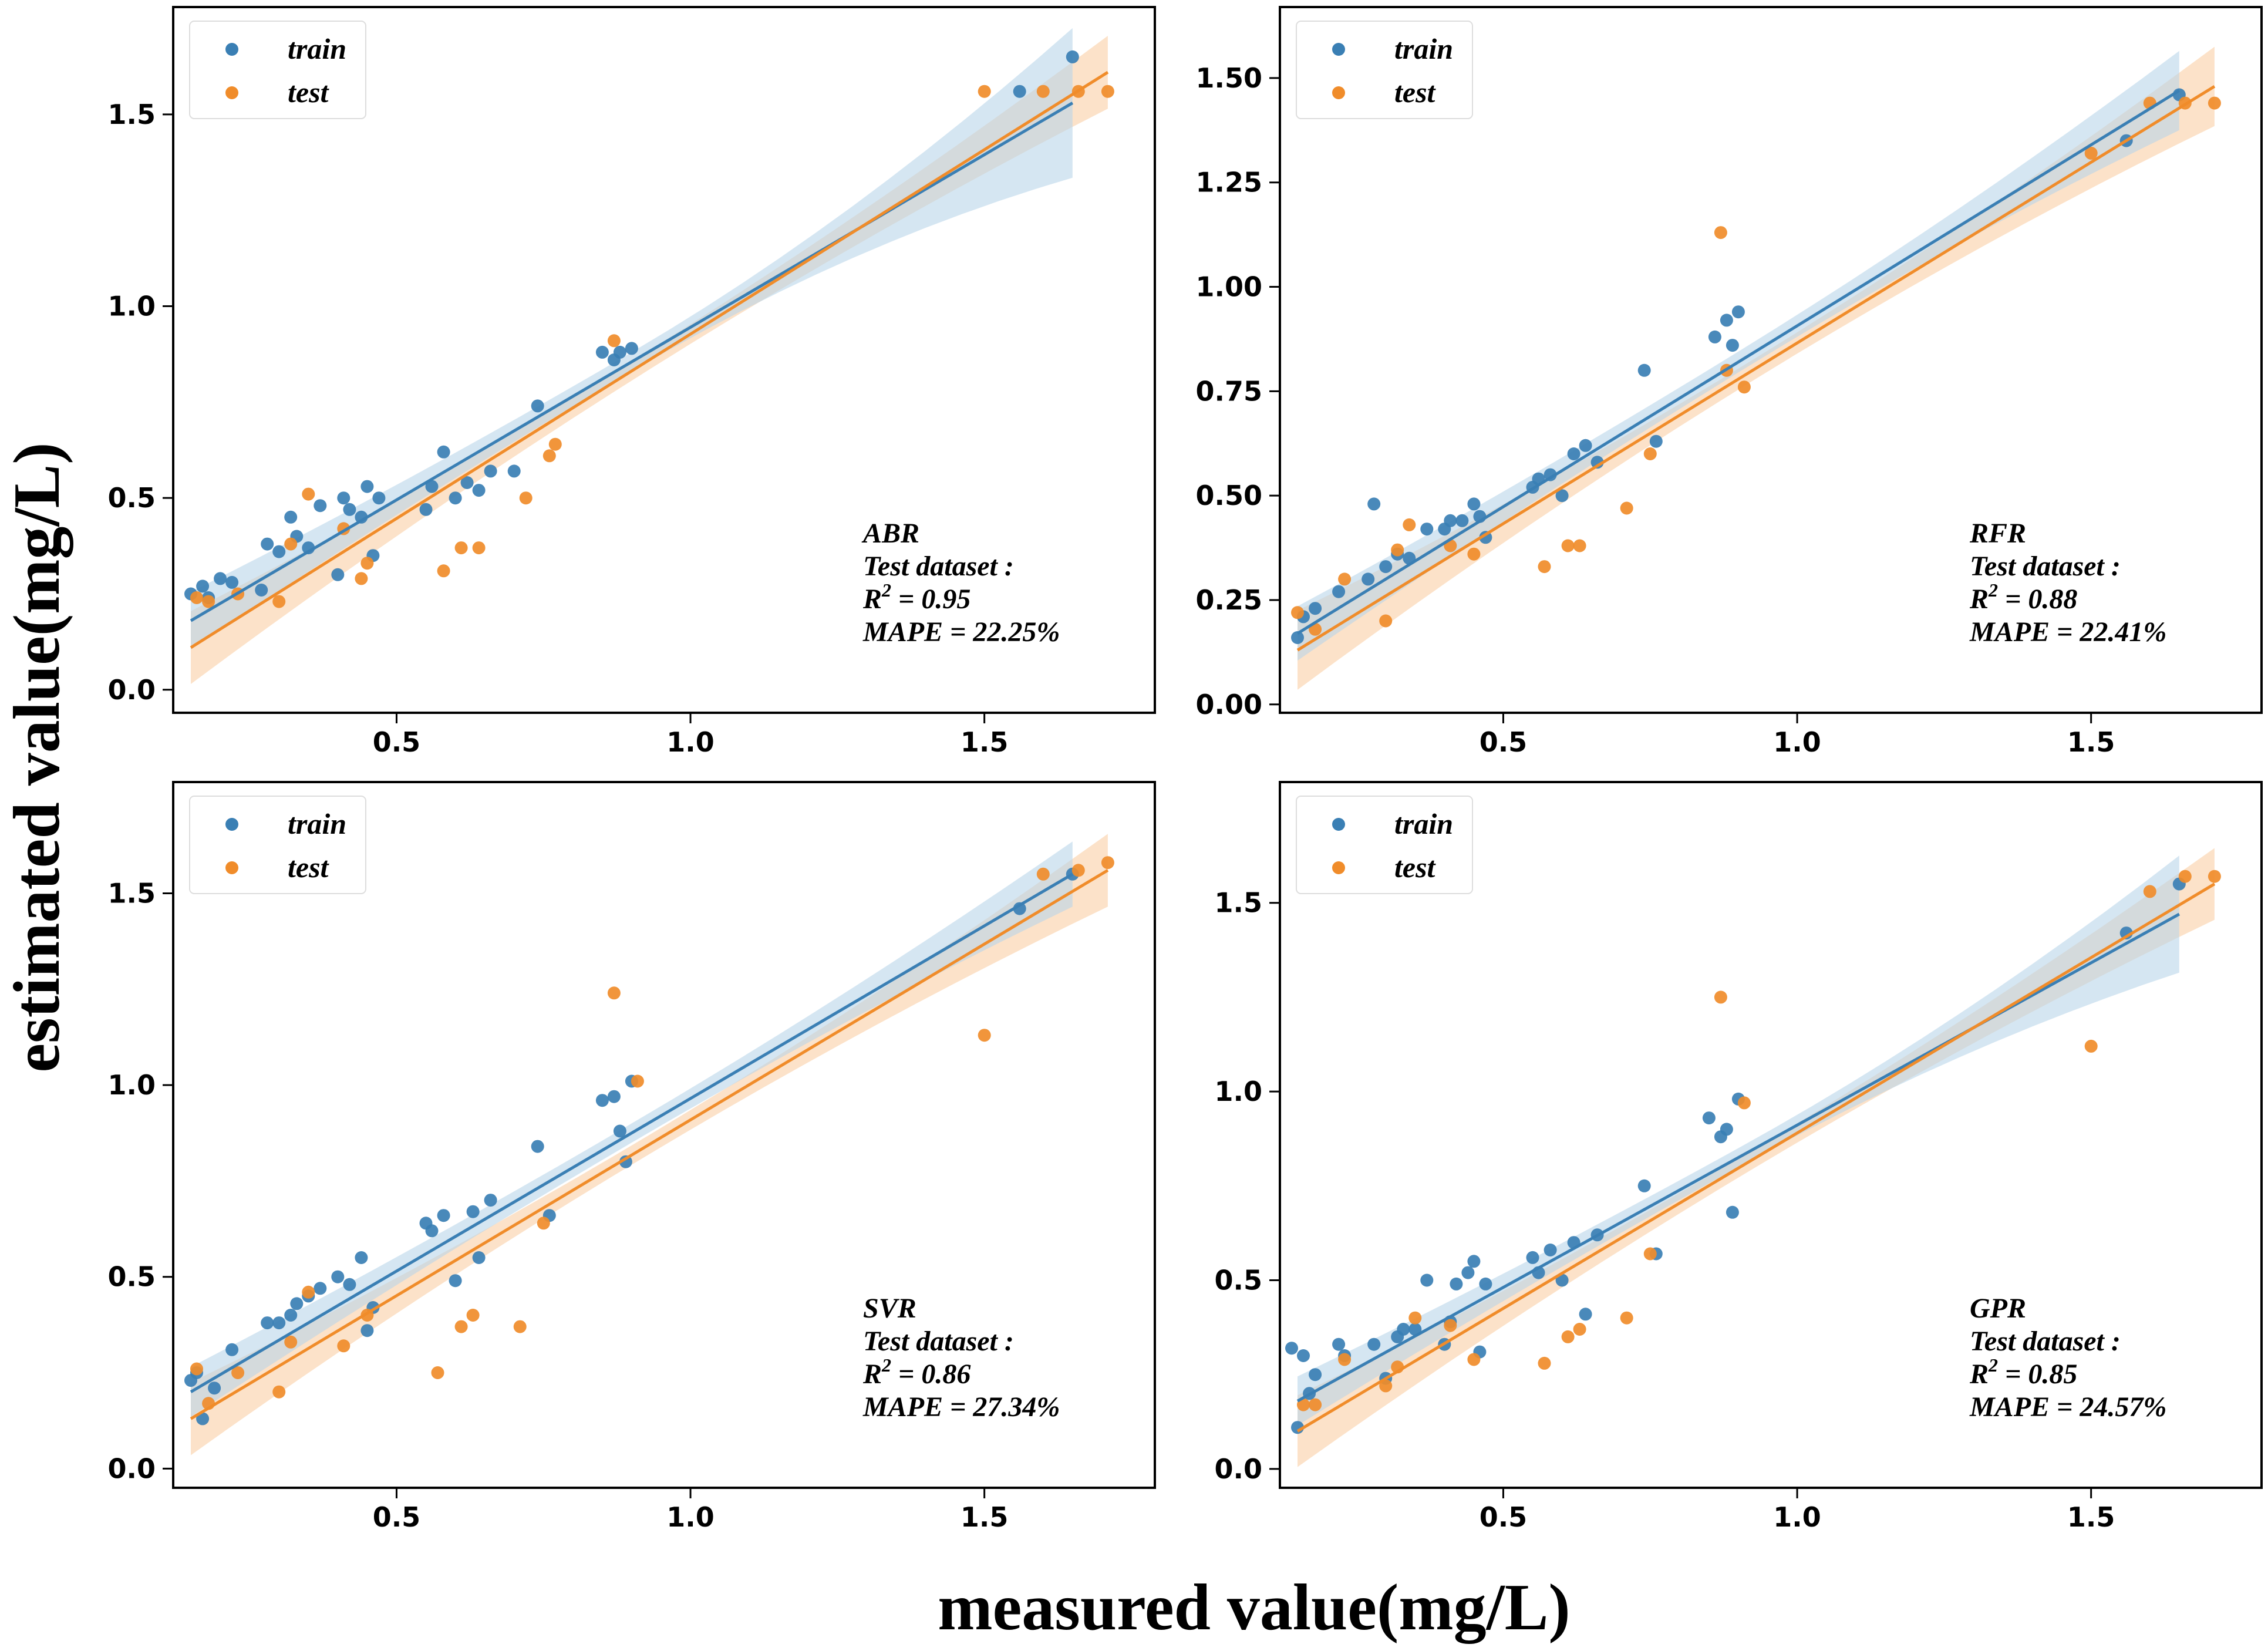  I want to click on y-tick-label: 0.0, so click(132, 690).